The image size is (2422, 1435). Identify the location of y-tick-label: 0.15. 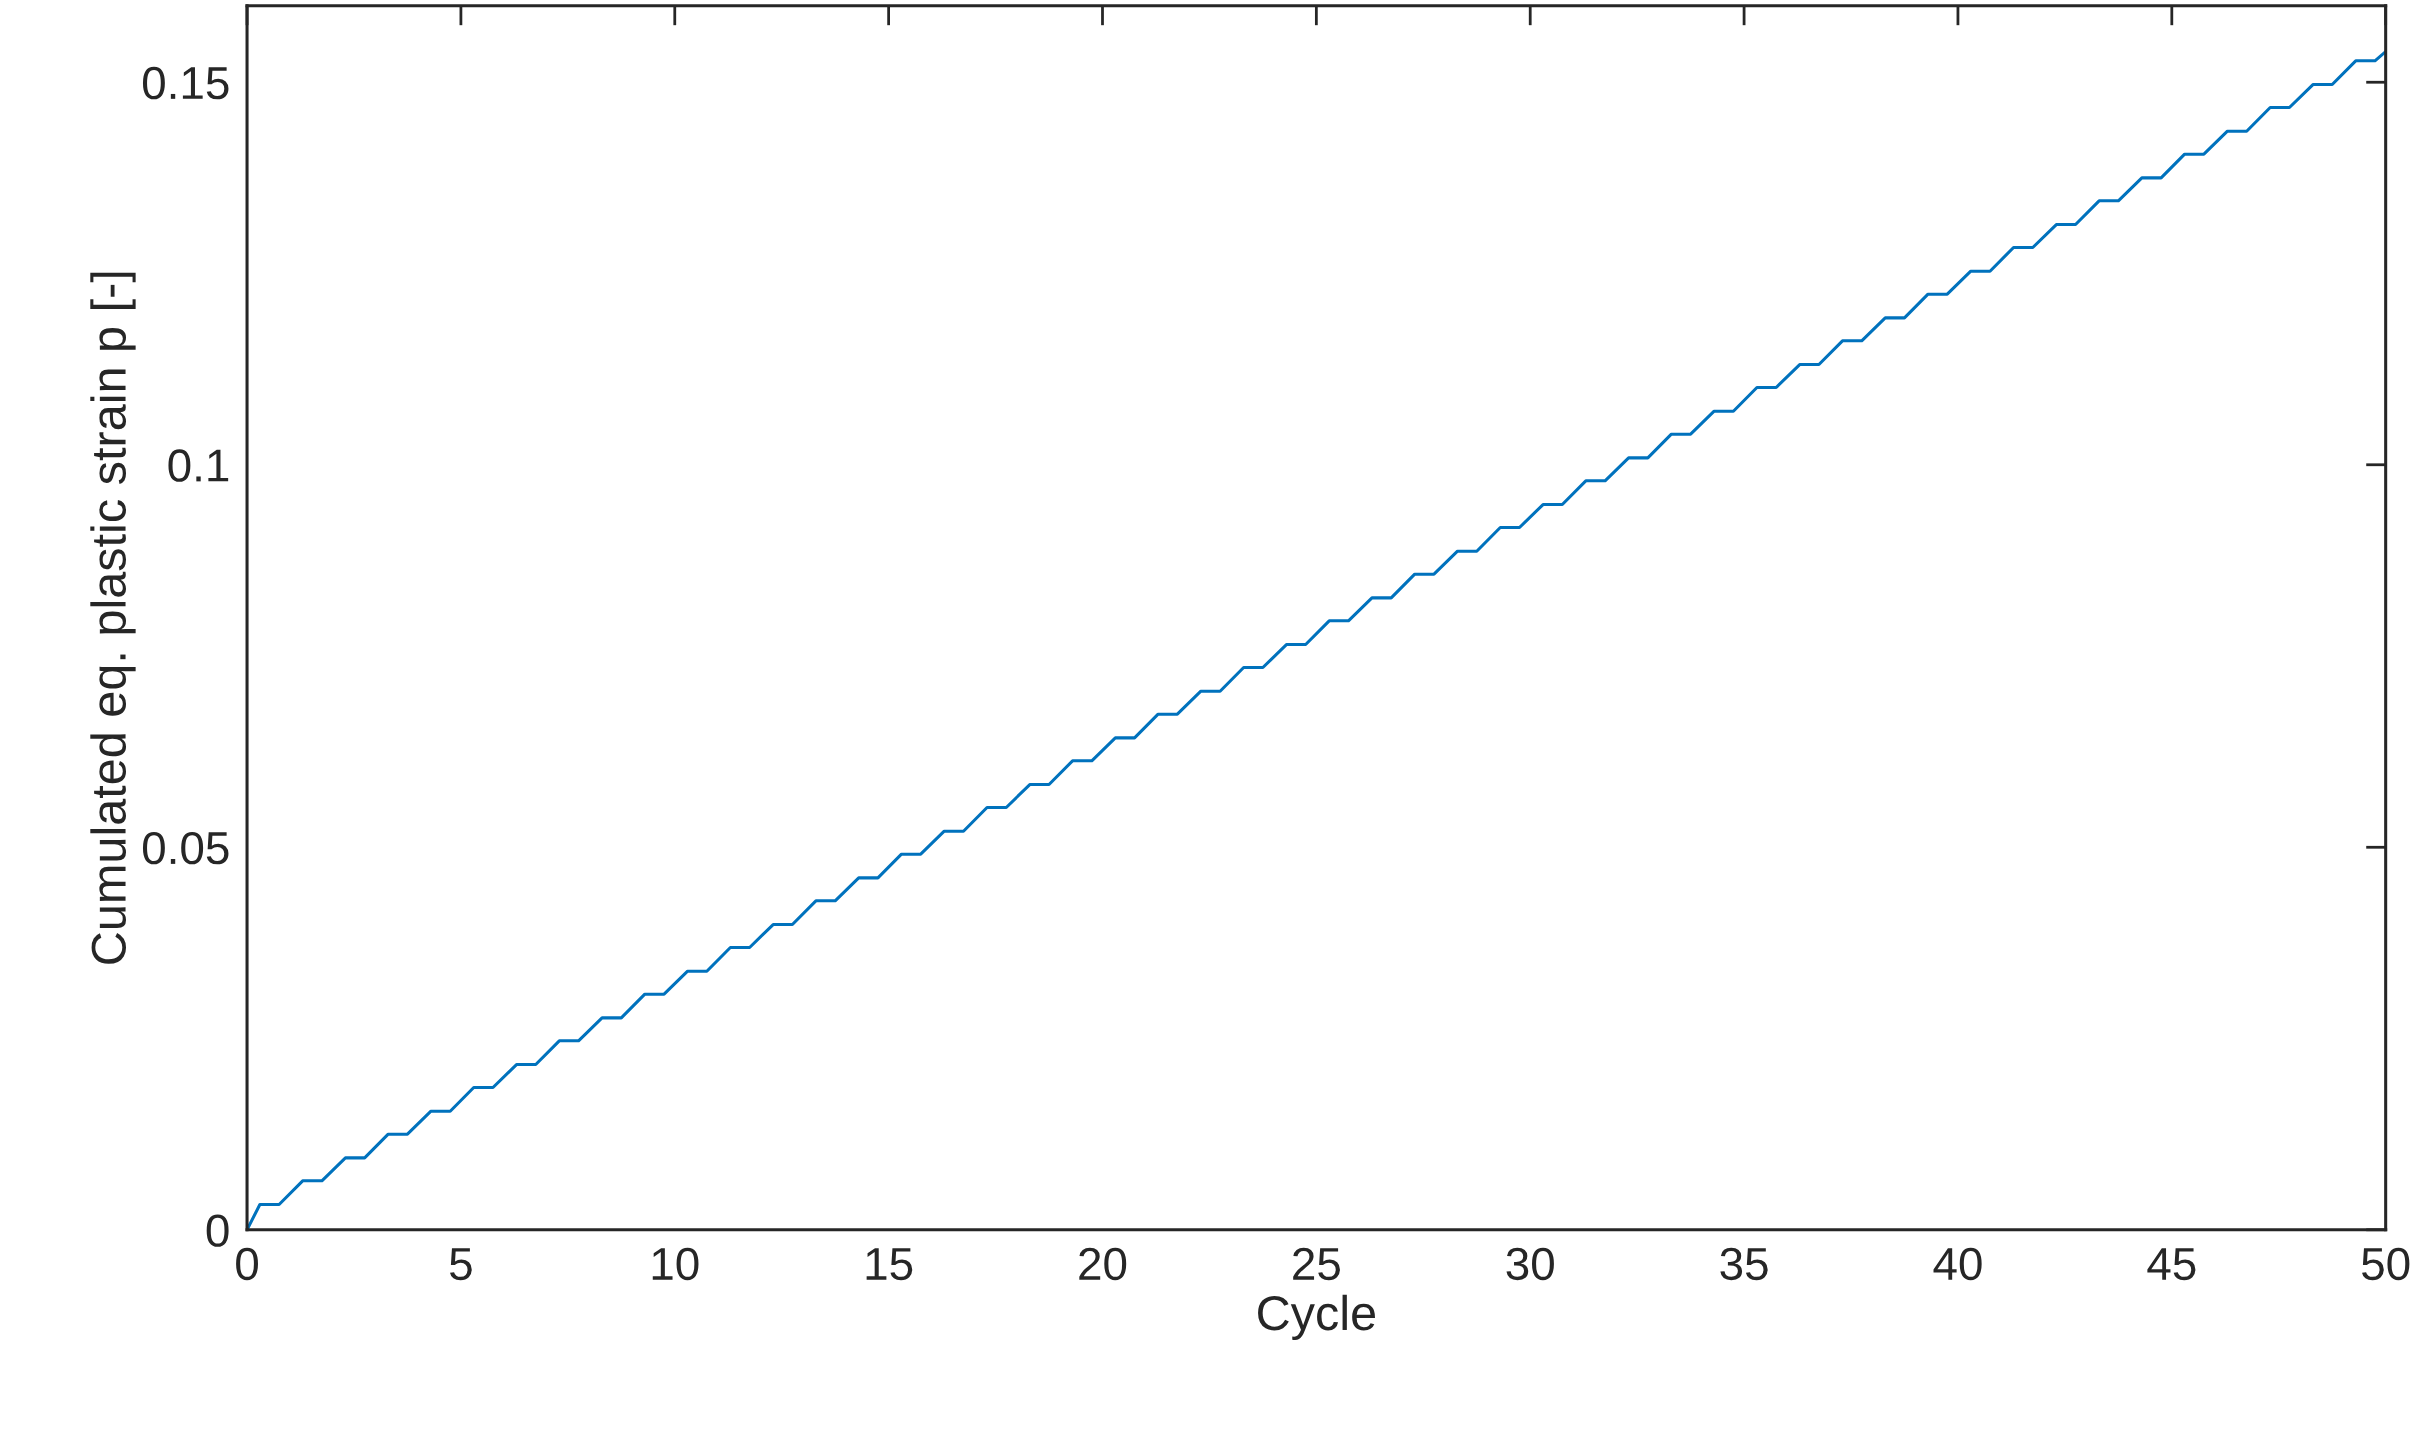
(185, 83).